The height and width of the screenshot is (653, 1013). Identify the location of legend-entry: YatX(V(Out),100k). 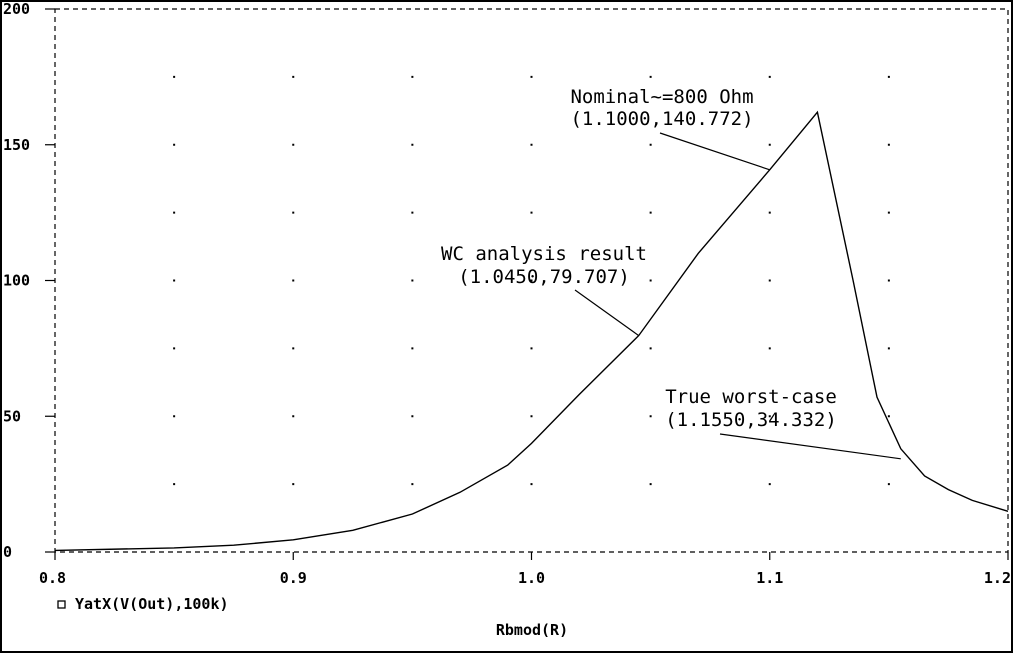
(152, 604).